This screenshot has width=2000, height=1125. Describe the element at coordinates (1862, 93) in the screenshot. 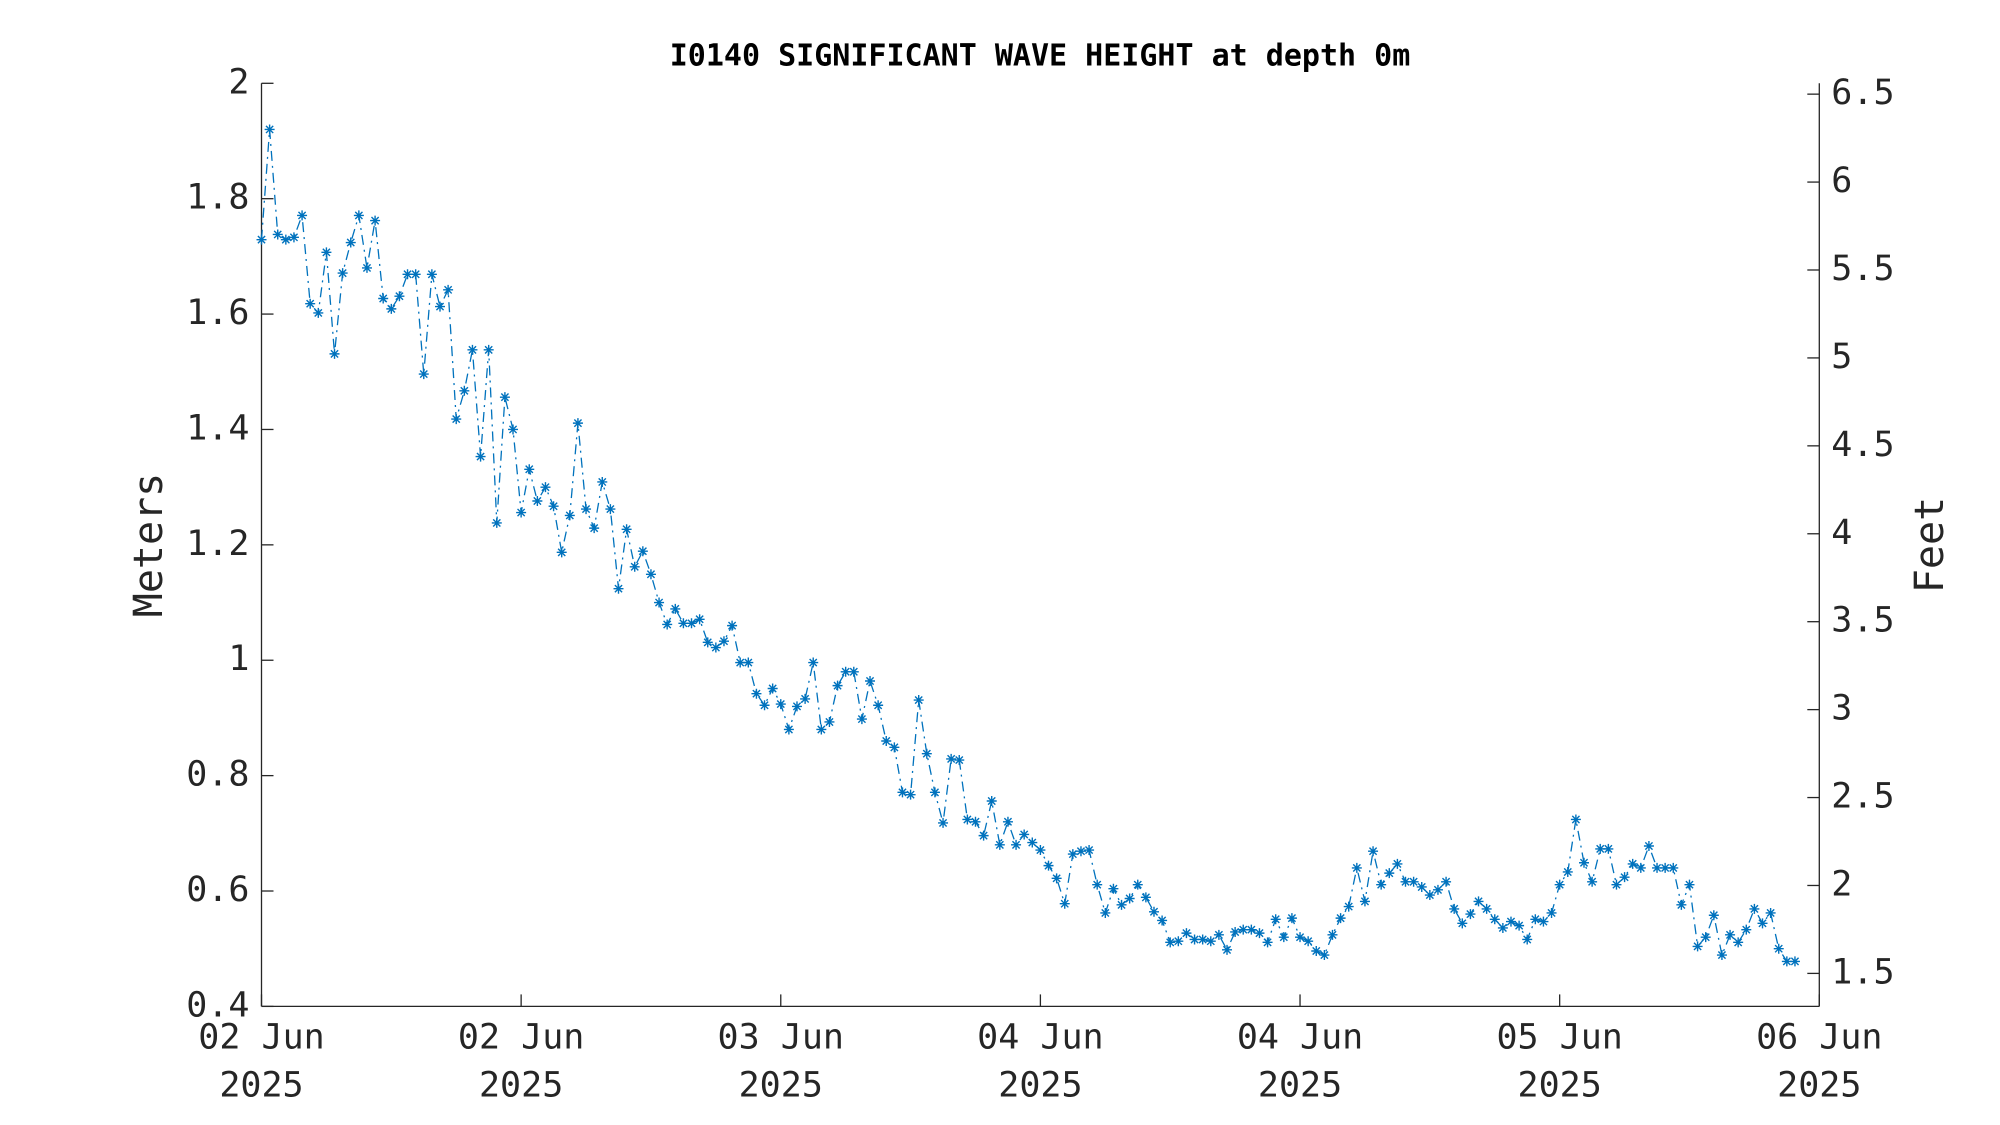

I see `y2-tick-label: 6.5` at that location.